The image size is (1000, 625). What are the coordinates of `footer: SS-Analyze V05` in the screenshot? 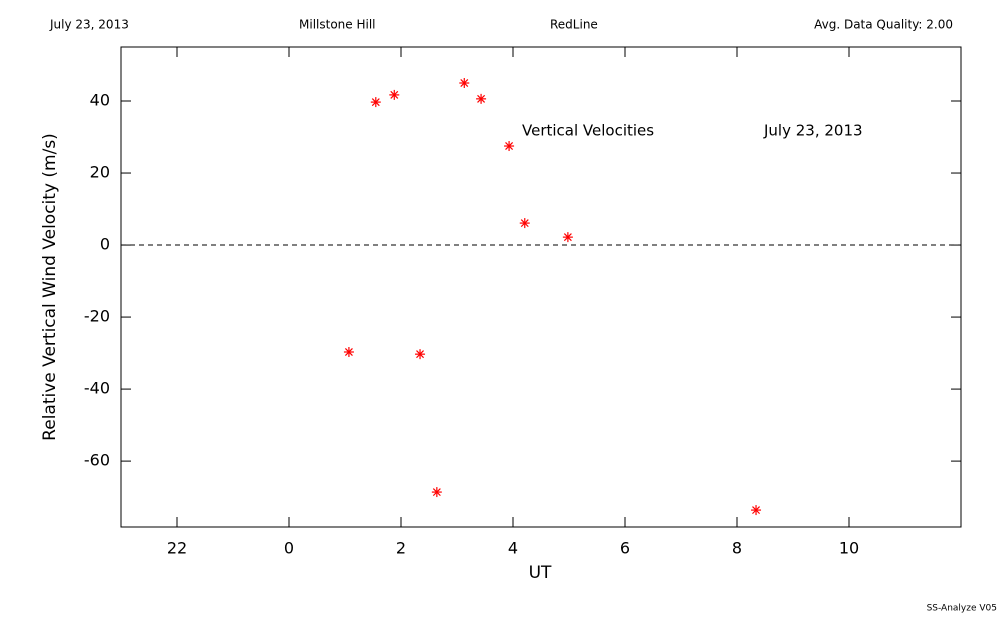 It's located at (962, 609).